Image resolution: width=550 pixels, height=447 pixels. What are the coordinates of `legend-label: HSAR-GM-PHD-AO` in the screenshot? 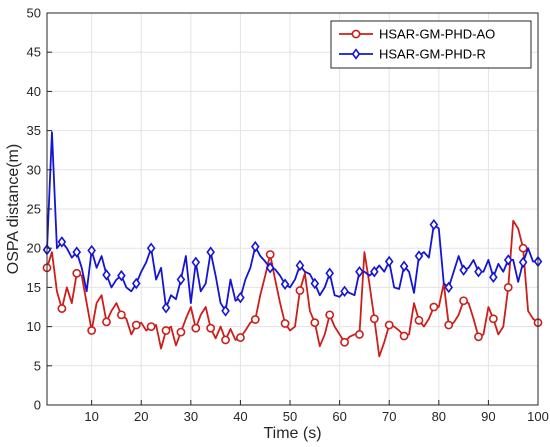 It's located at (437, 34).